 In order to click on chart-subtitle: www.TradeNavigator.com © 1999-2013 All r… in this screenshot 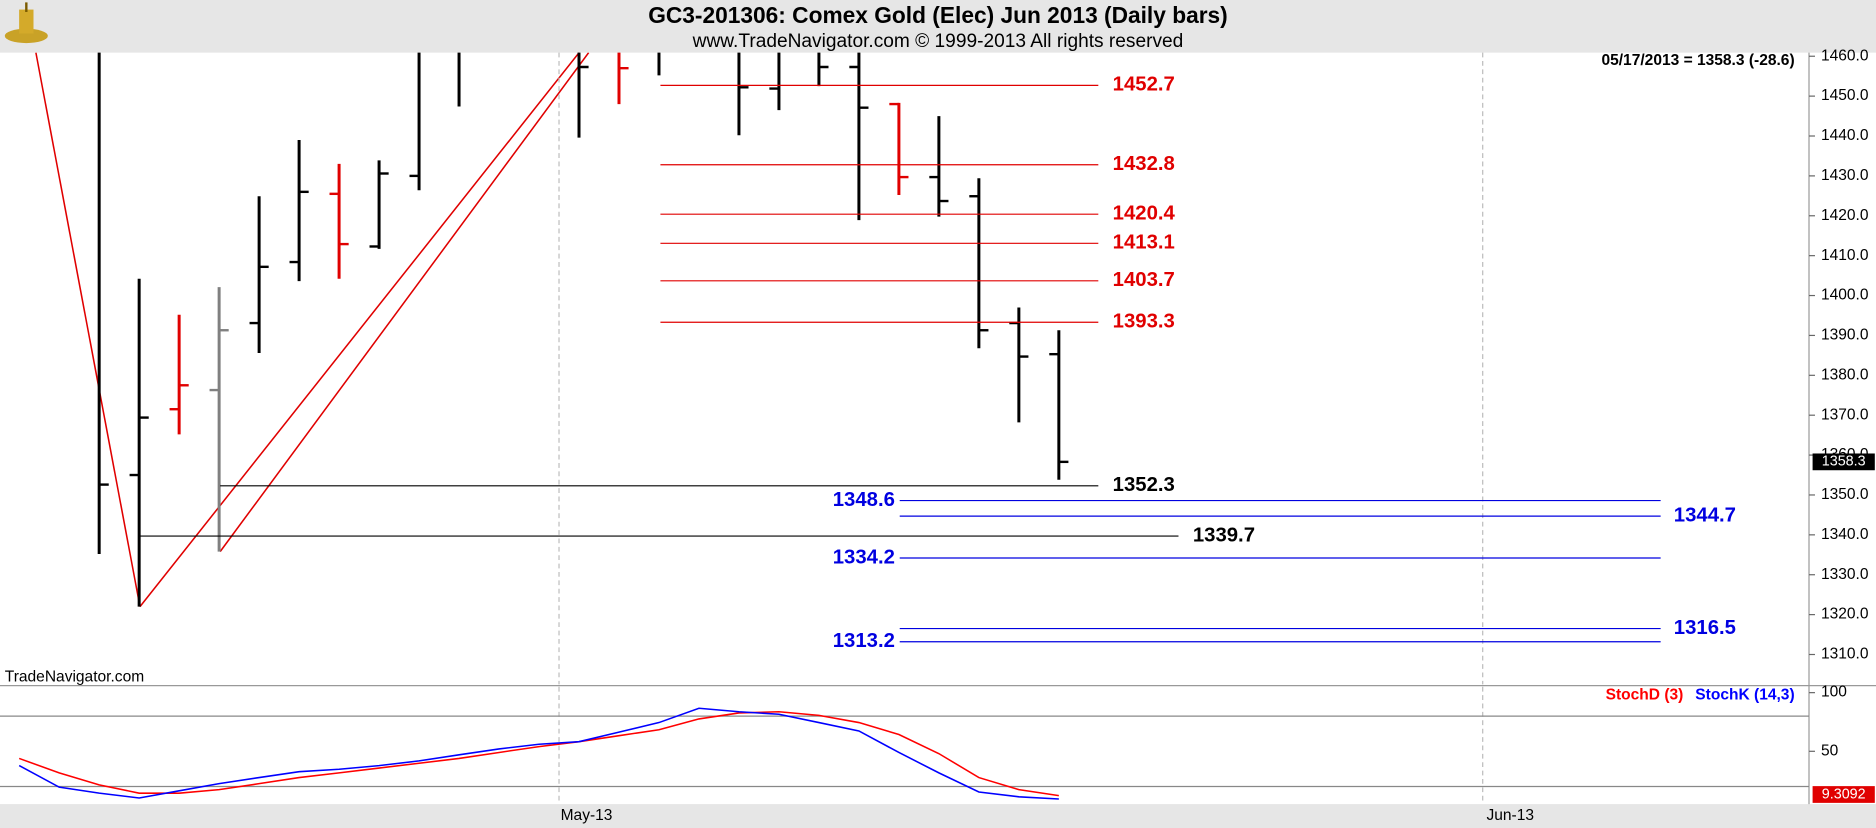, I will do `click(938, 41)`.